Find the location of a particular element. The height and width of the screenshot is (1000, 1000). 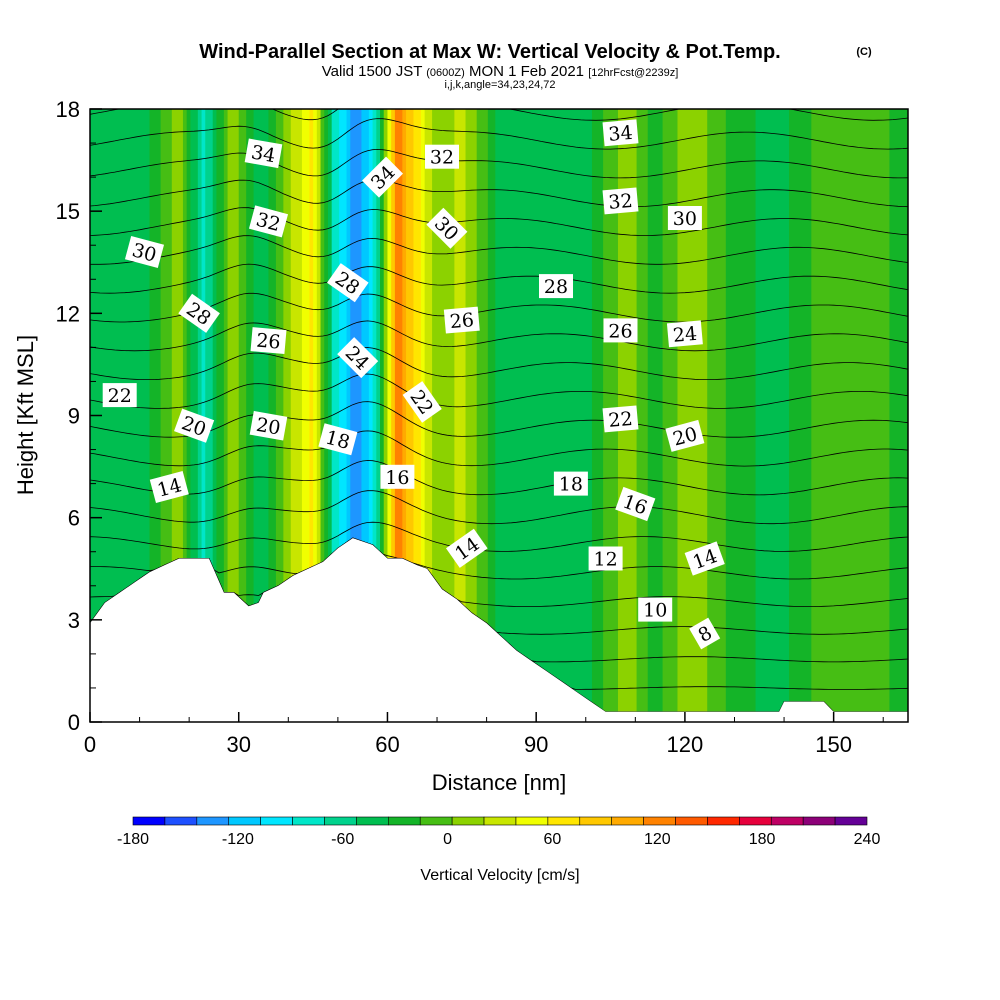

x-tick-label: 90 is located at coordinates (536, 744).